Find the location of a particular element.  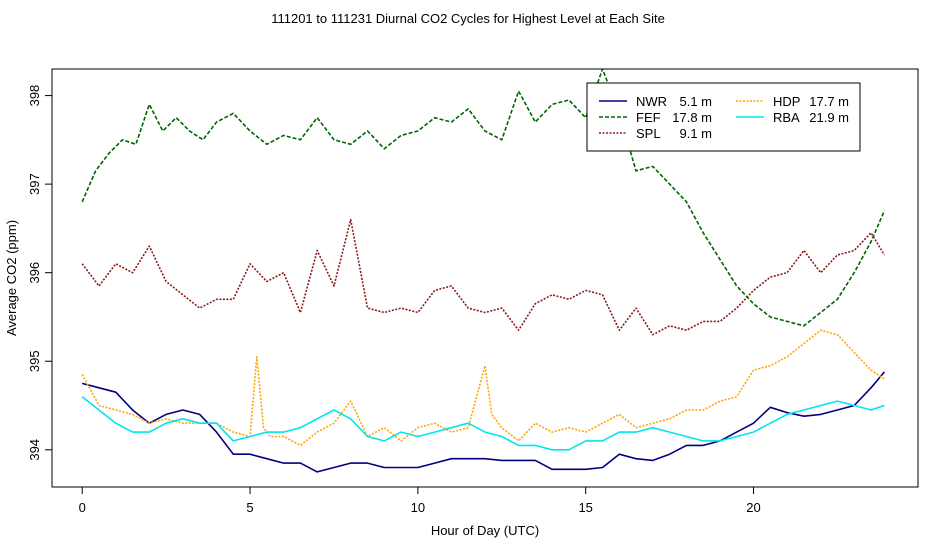

legend-height-fef: 17.8 m is located at coordinates (692, 117).